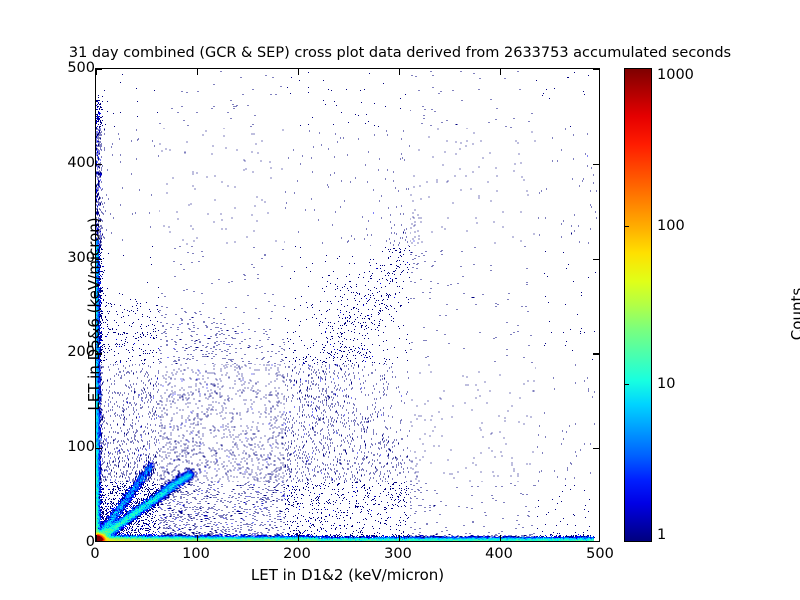 The width and height of the screenshot is (800, 600). I want to click on colorbar-title: Counts, so click(794, 314).